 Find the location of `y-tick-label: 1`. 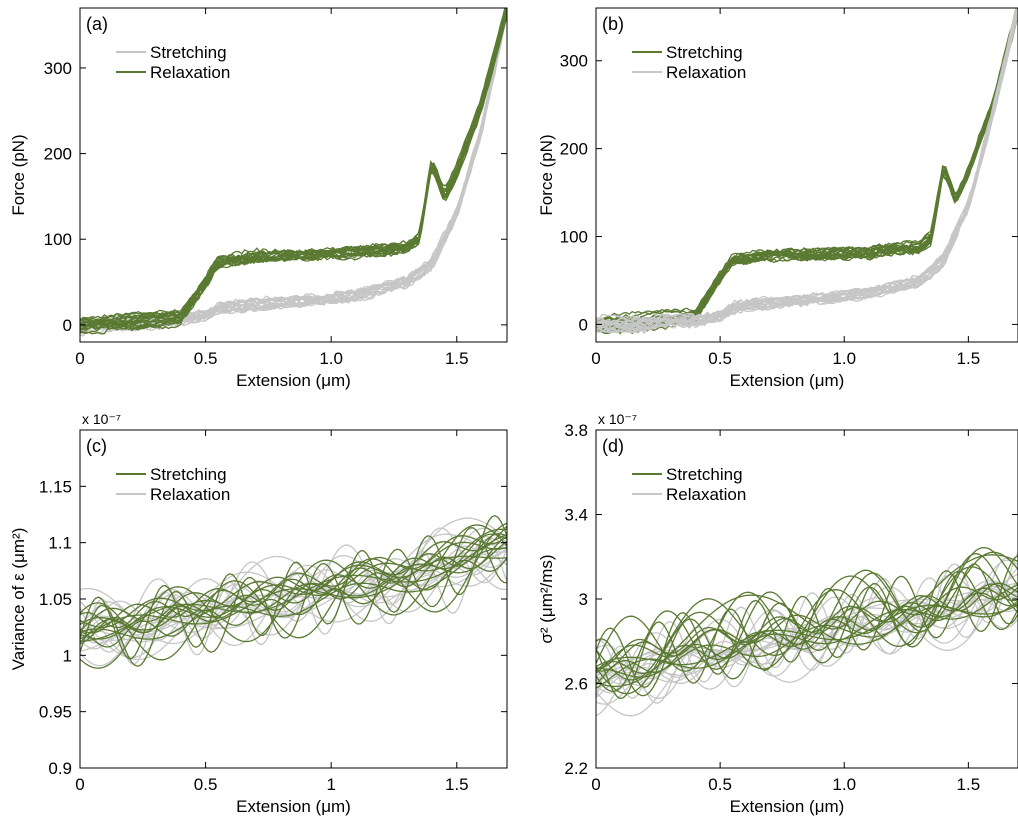

y-tick-label: 1 is located at coordinates (67, 655).